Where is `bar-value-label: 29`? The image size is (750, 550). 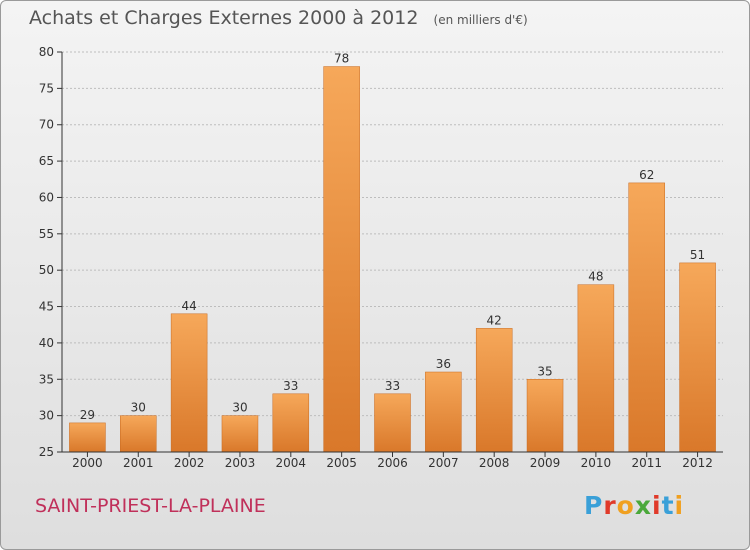 bar-value-label: 29 is located at coordinates (87, 415).